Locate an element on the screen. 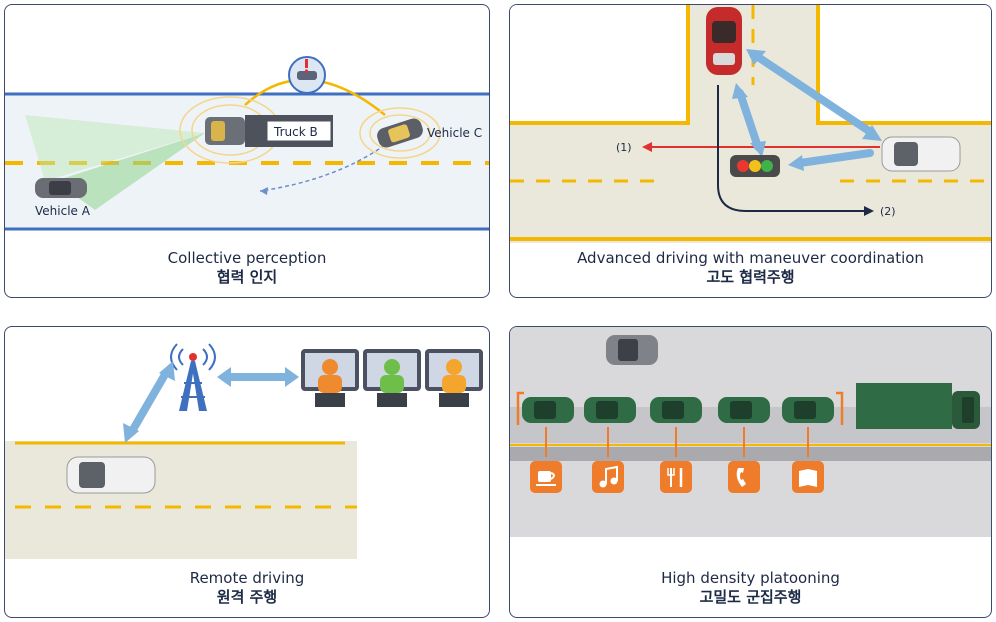  path-2-arrowhead is located at coordinates (869, 211).